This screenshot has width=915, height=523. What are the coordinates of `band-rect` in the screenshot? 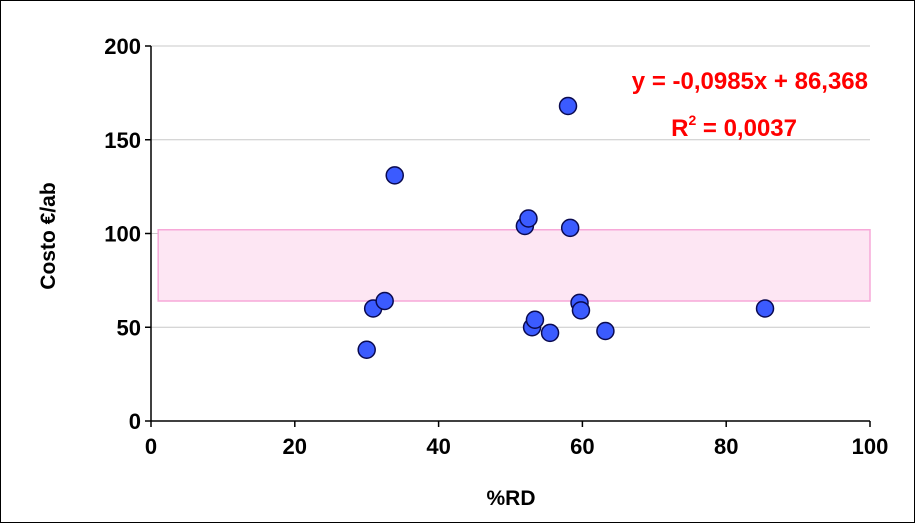 It's located at (514, 265).